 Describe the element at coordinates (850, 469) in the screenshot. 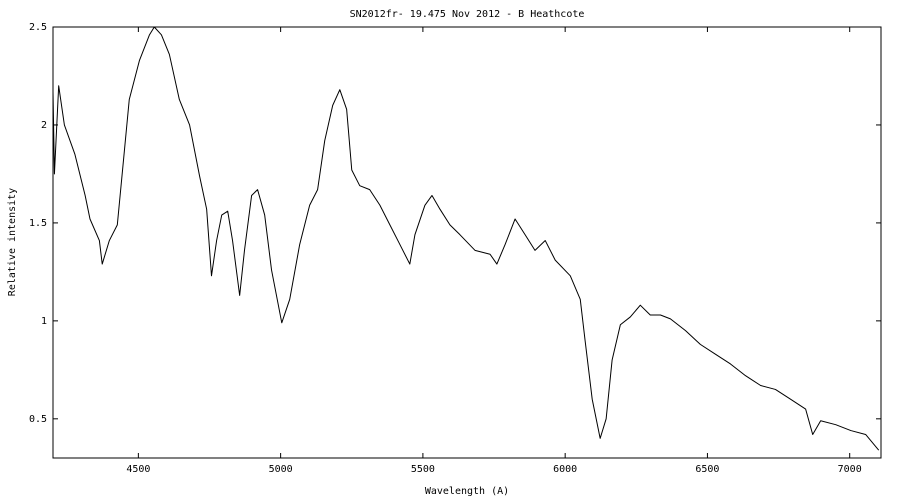

I see `x-tick-label: 7000` at that location.